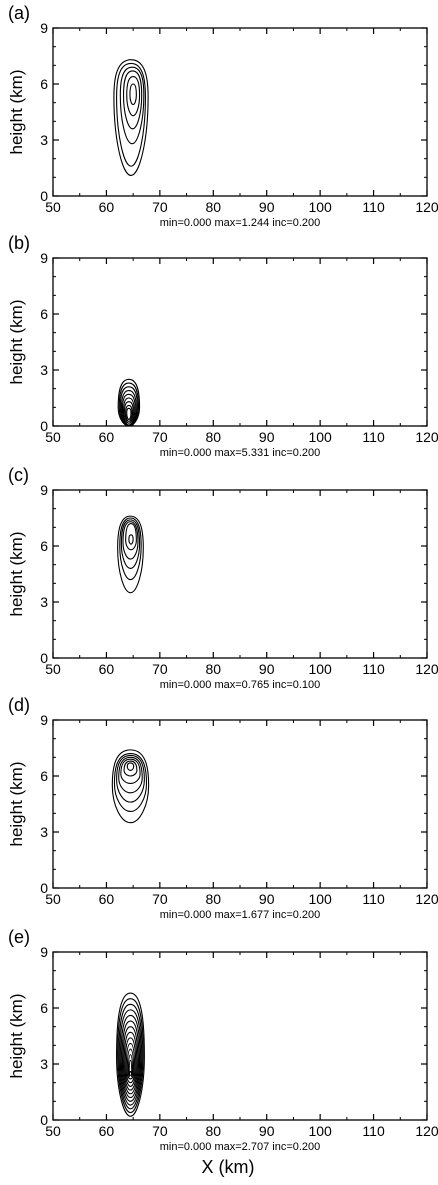 This screenshot has width=438, height=1185. I want to click on panel-label: (d), so click(19, 705).